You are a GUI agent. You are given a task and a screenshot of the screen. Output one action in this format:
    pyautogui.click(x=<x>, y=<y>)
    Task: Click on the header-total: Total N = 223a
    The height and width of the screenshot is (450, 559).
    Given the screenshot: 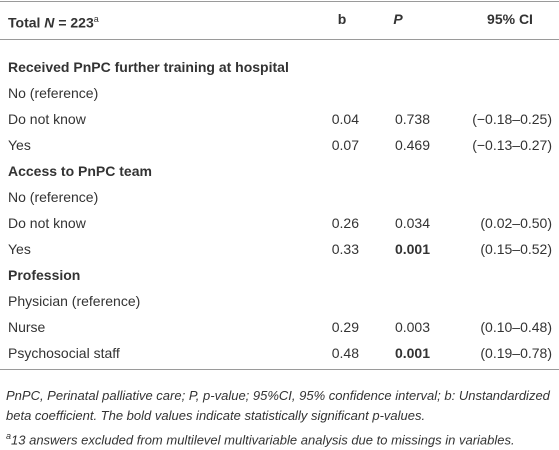 What is the action you would take?
    pyautogui.click(x=53, y=21)
    